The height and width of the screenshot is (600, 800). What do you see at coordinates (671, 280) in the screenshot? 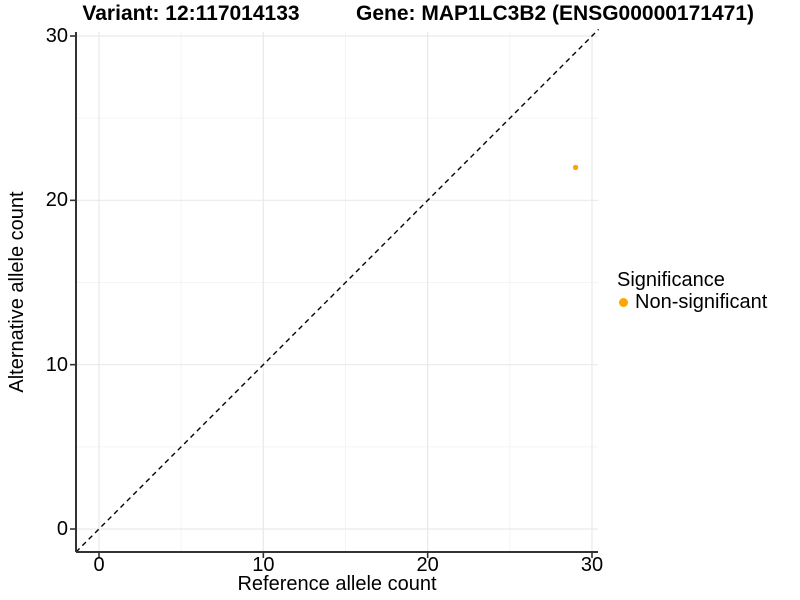
I see `legend-title: Significance` at bounding box center [671, 280].